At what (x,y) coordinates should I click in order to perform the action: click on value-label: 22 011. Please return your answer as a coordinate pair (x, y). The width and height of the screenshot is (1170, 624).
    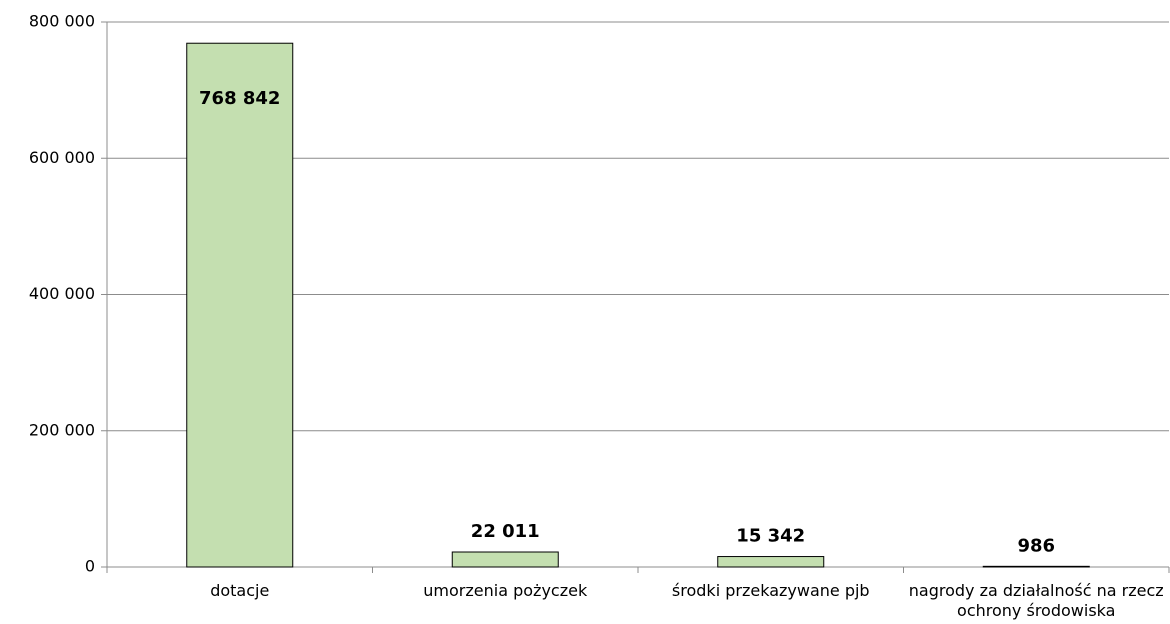
    Looking at the image, I should click on (505, 531).